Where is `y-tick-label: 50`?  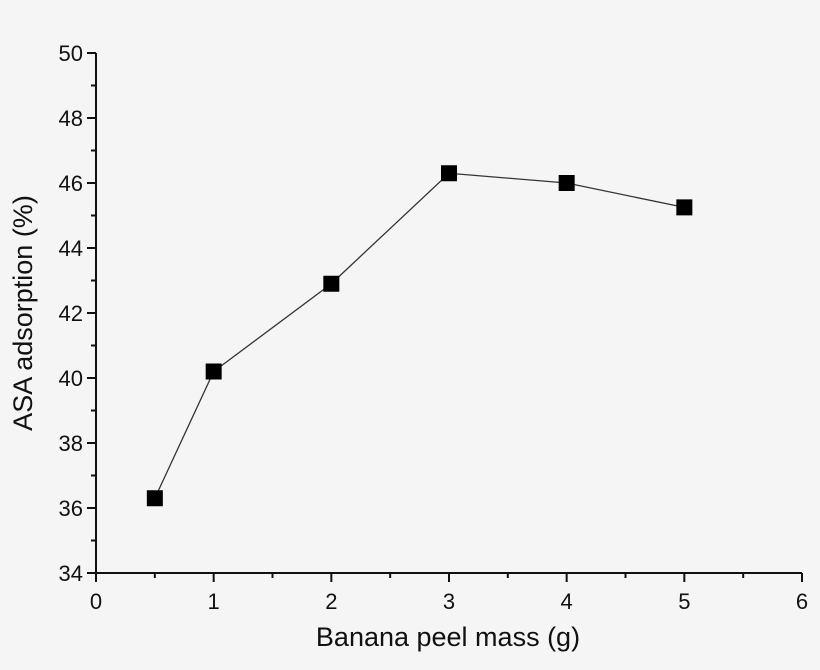
y-tick-label: 50 is located at coordinates (71, 53).